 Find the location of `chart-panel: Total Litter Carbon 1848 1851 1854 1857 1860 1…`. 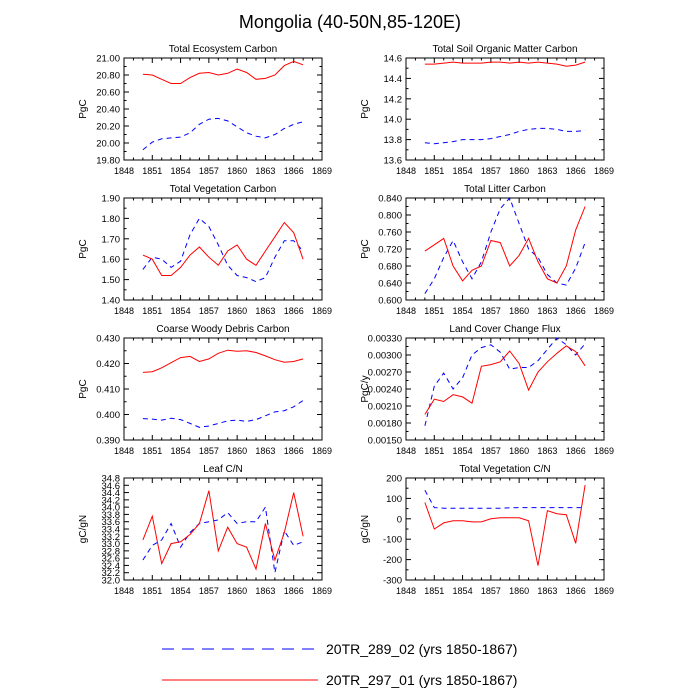

chart-panel: Total Litter Carbon 1848 1851 1854 1857 1860 1… is located at coordinates (487, 250).